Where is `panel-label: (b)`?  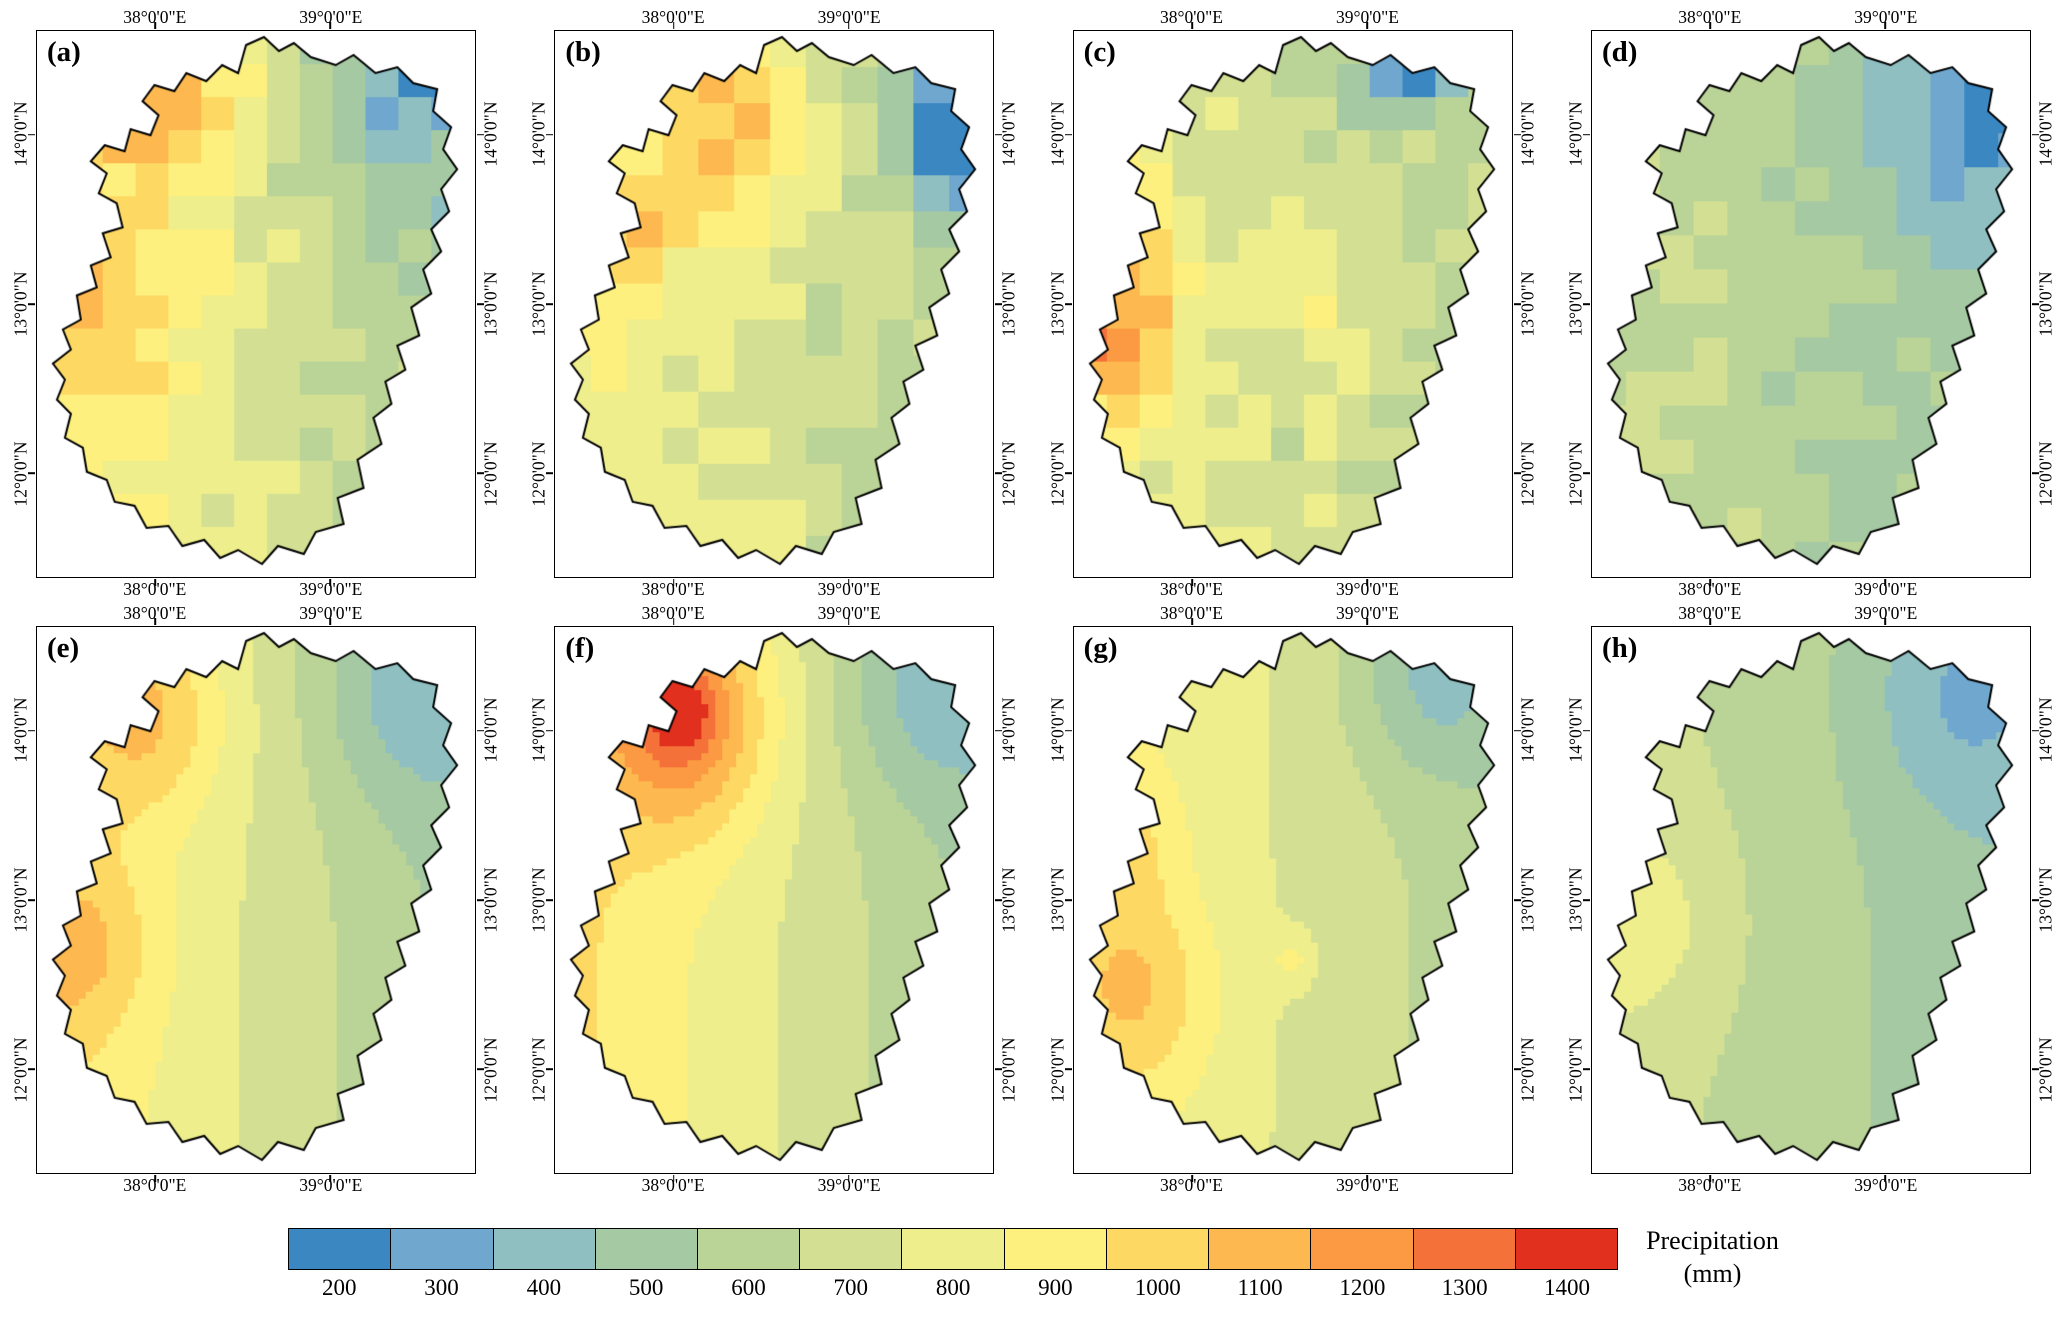 panel-label: (b) is located at coordinates (583, 52).